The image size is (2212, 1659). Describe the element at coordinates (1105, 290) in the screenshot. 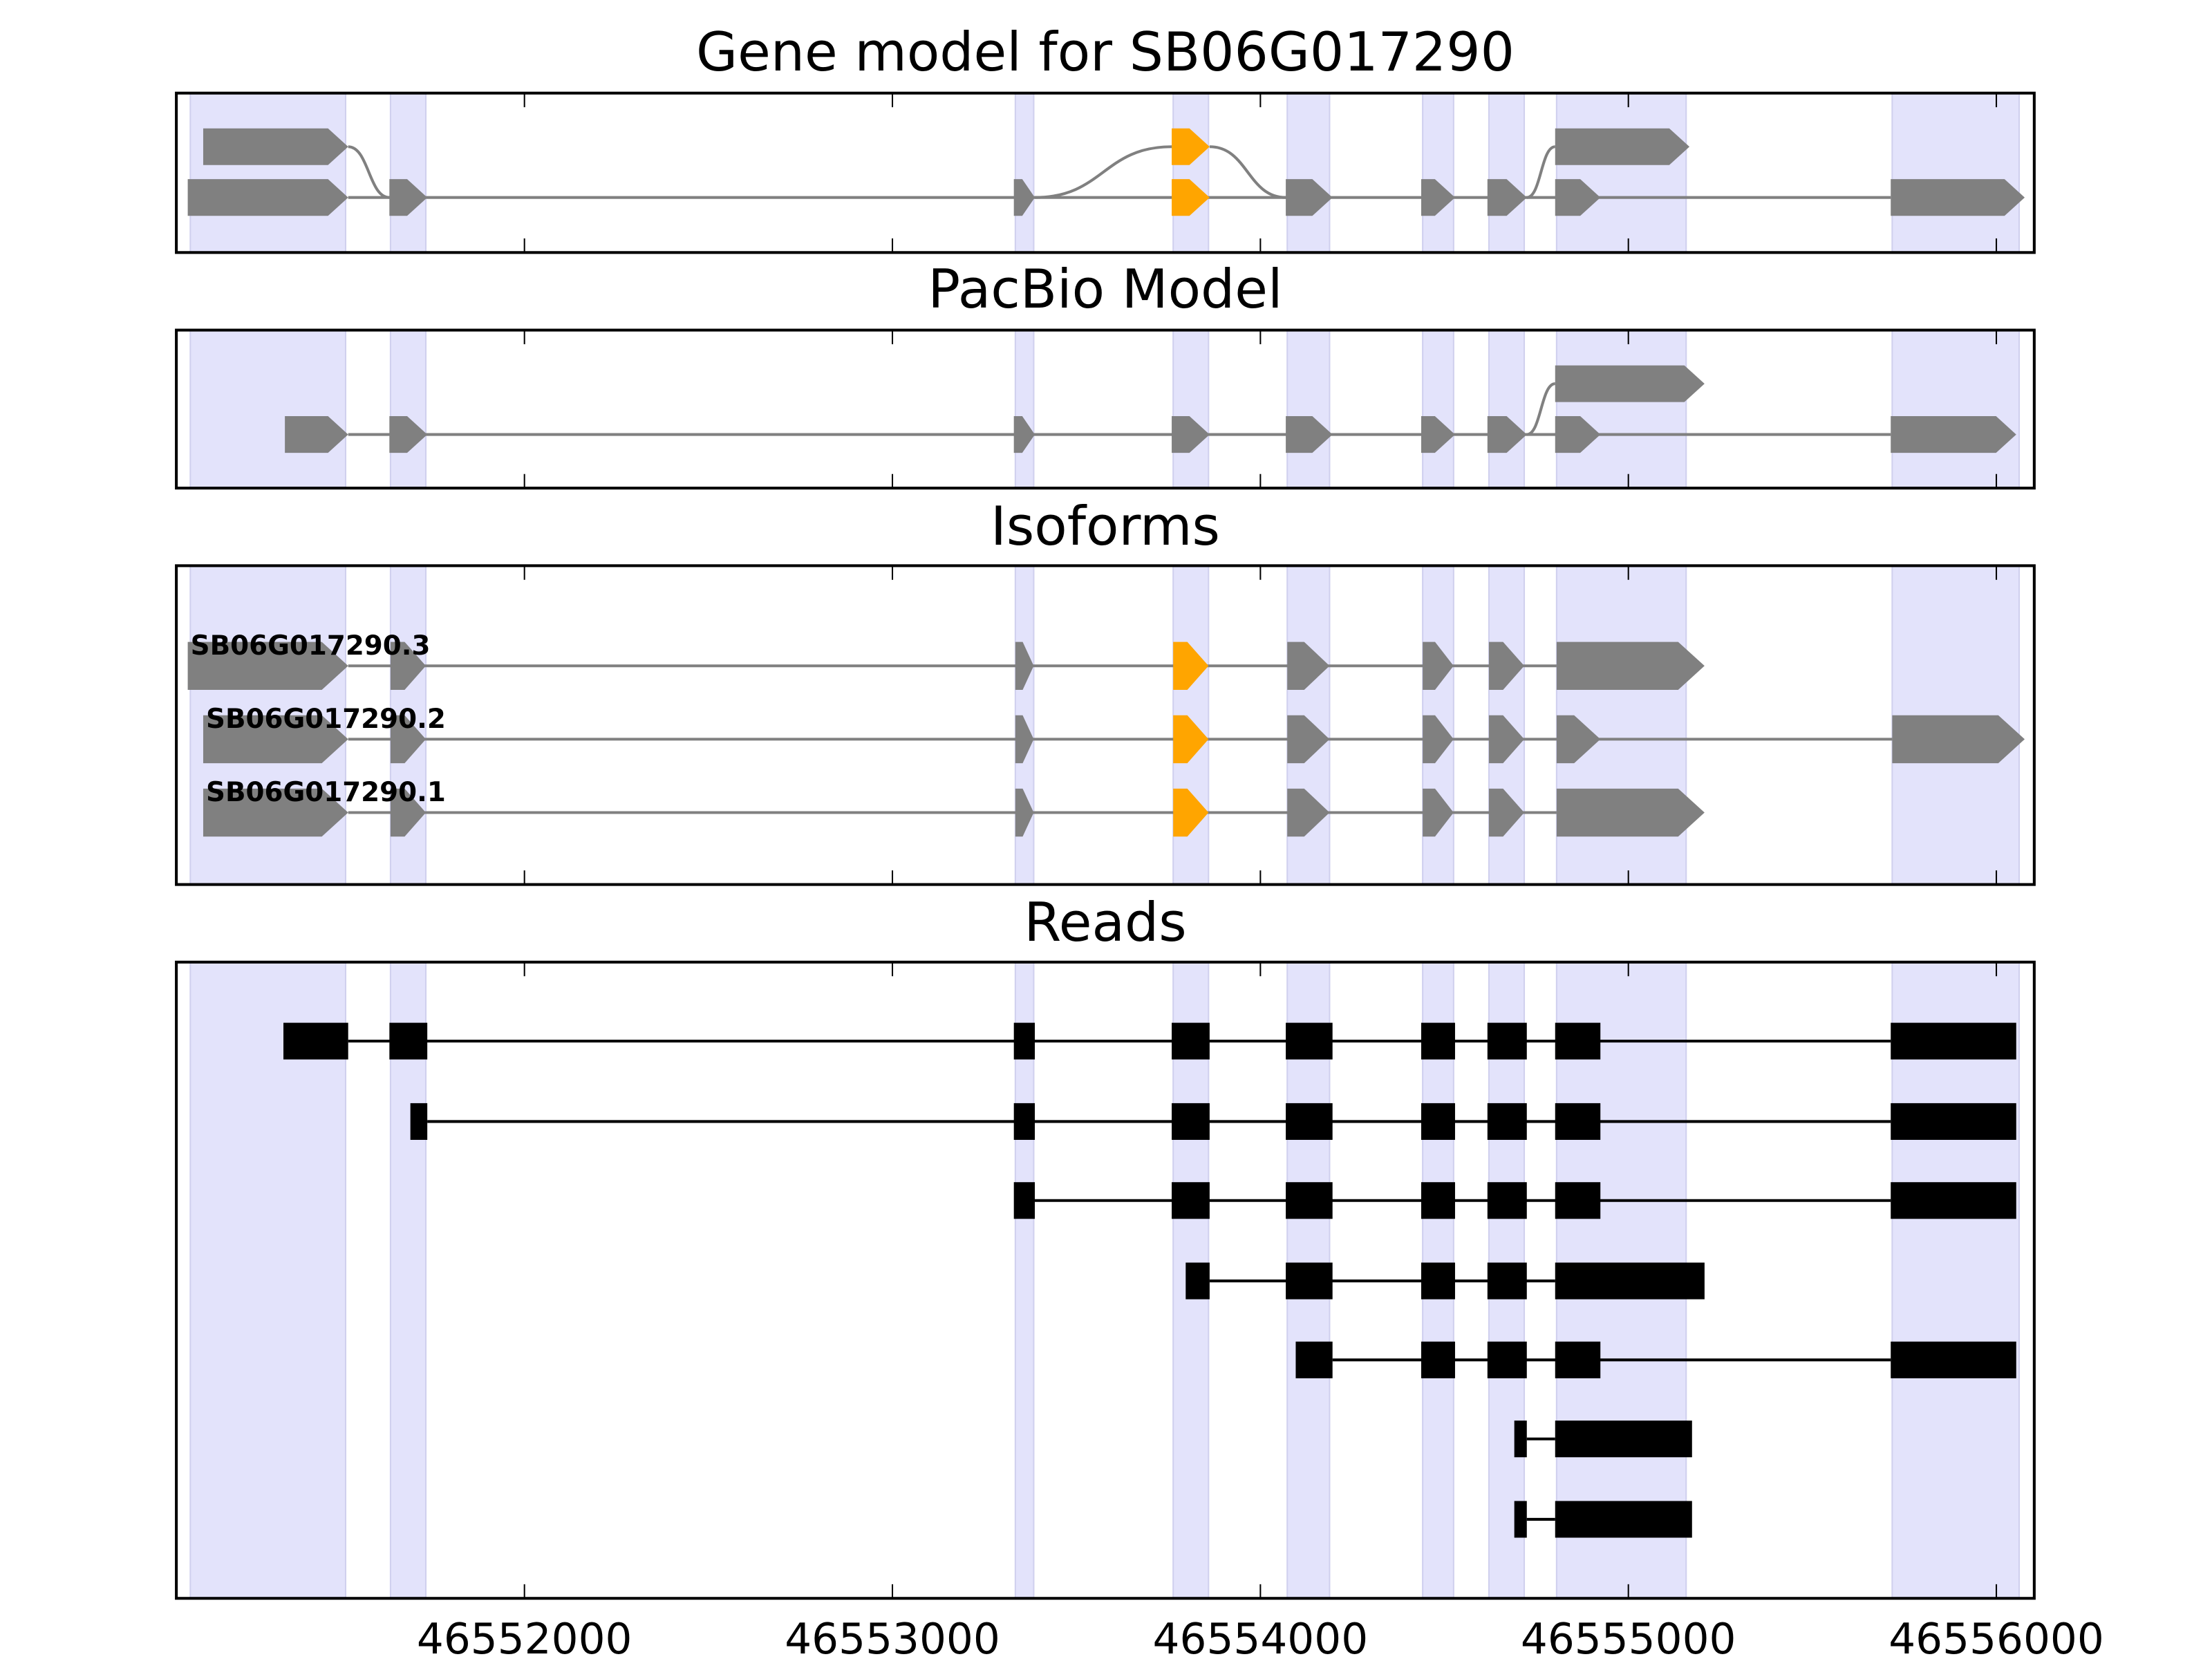

I see `panel-title: PacBio Model` at that location.